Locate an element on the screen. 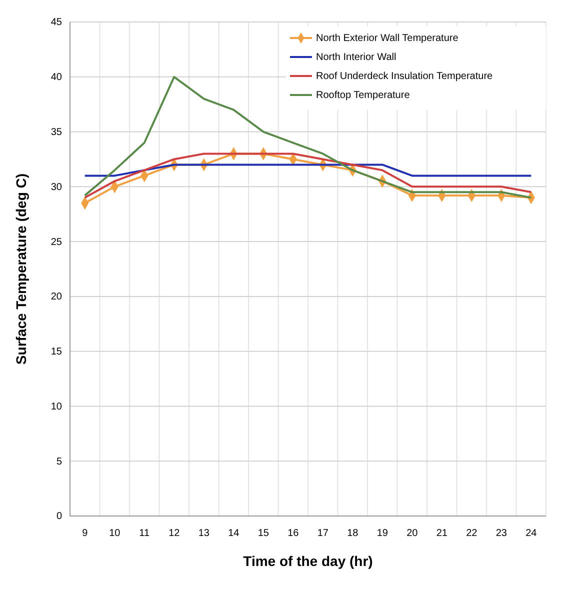 Image resolution: width=562 pixels, height=598 pixels. x-tick-label: 15 is located at coordinates (264, 533).